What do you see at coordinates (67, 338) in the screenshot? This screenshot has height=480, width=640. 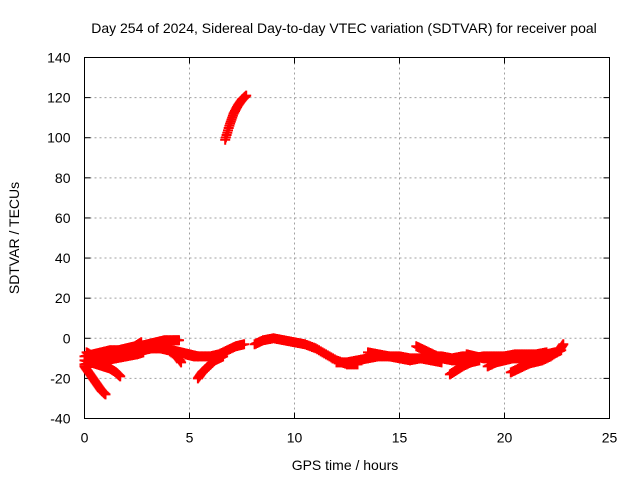 I see `y-tick-label: 0` at bounding box center [67, 338].